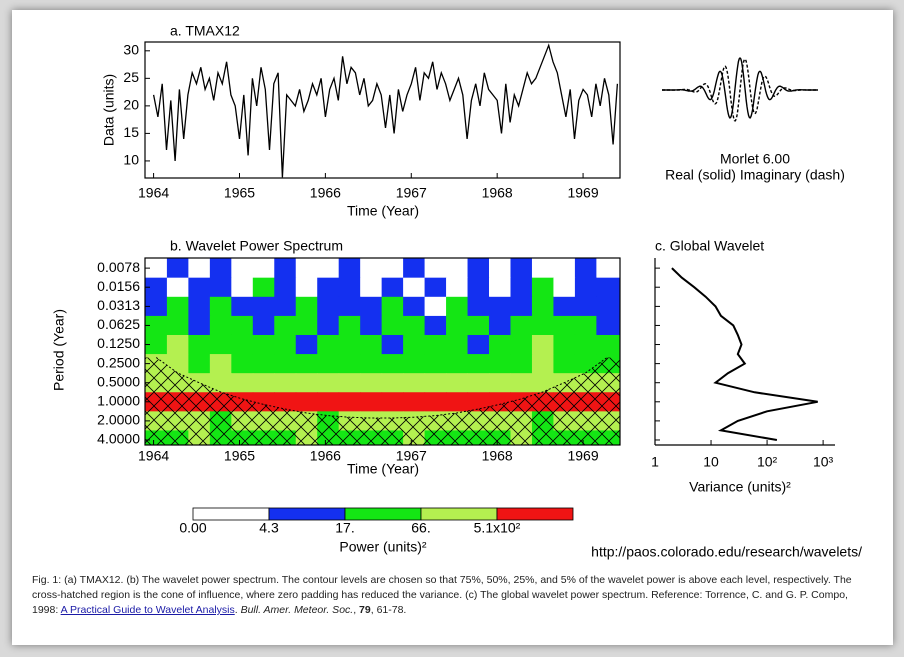 This screenshot has height=657, width=904. What do you see at coordinates (118, 324) in the screenshot?
I see `y-tick-label: 0.0625` at bounding box center [118, 324].